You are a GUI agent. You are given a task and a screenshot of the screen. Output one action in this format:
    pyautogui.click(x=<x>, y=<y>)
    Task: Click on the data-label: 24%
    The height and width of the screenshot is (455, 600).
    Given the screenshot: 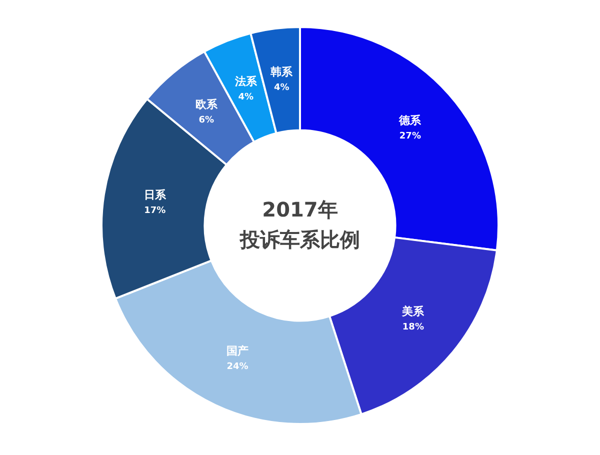 What is the action you would take?
    pyautogui.click(x=237, y=367)
    